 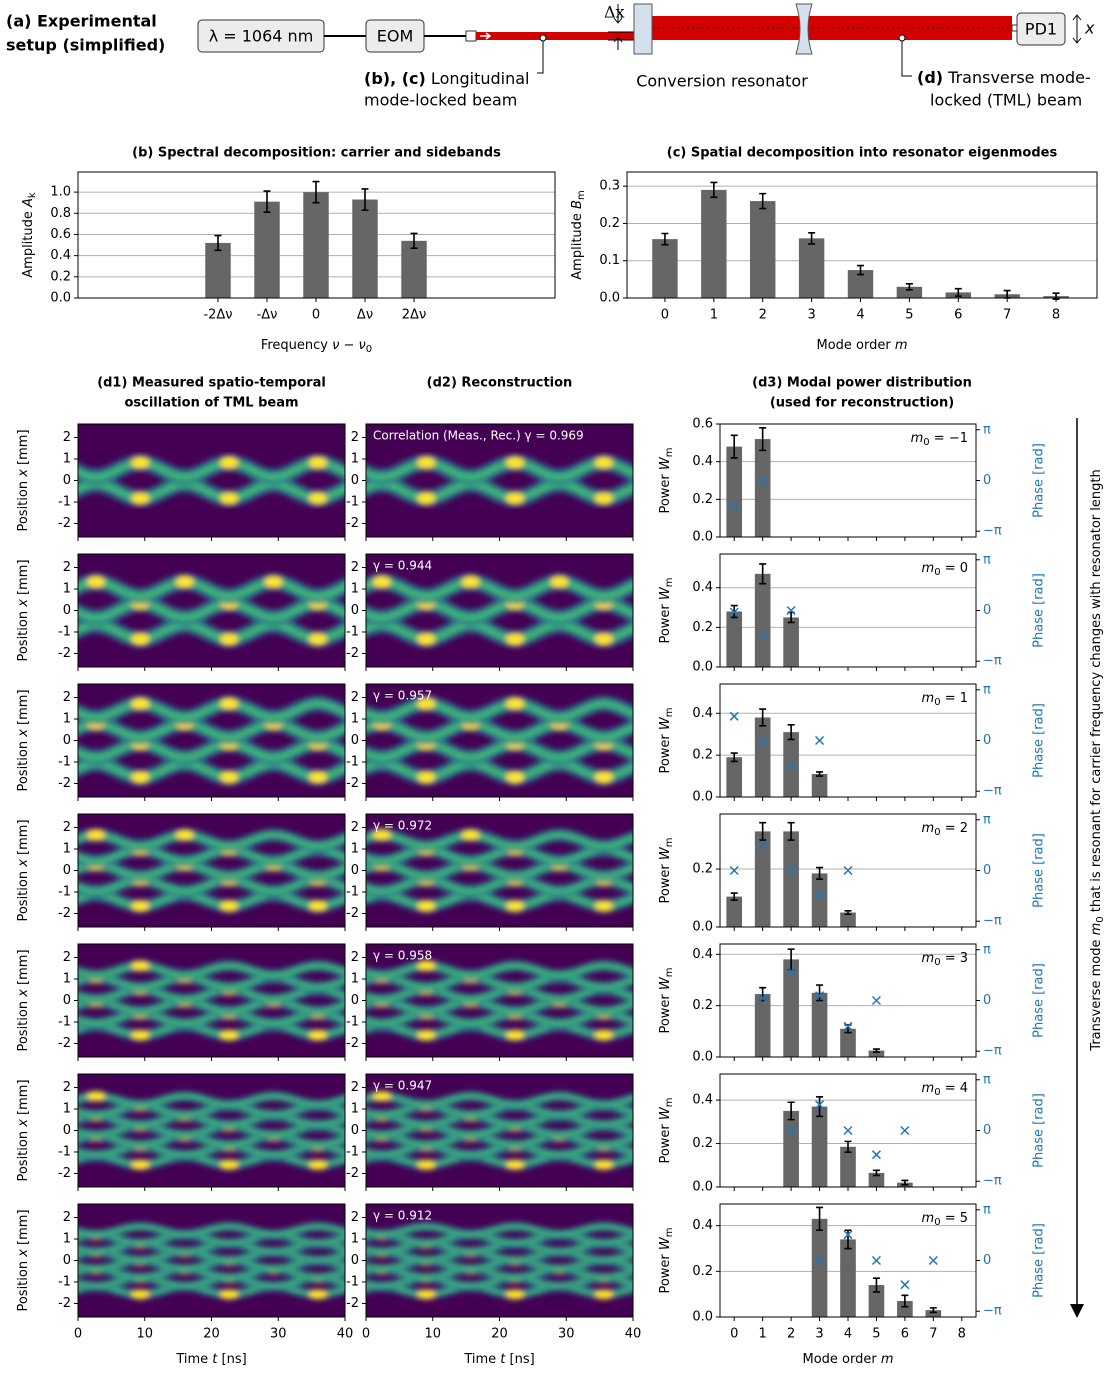 What do you see at coordinates (609, 298) in the screenshot?
I see `y-tick-label: 0.0` at bounding box center [609, 298].